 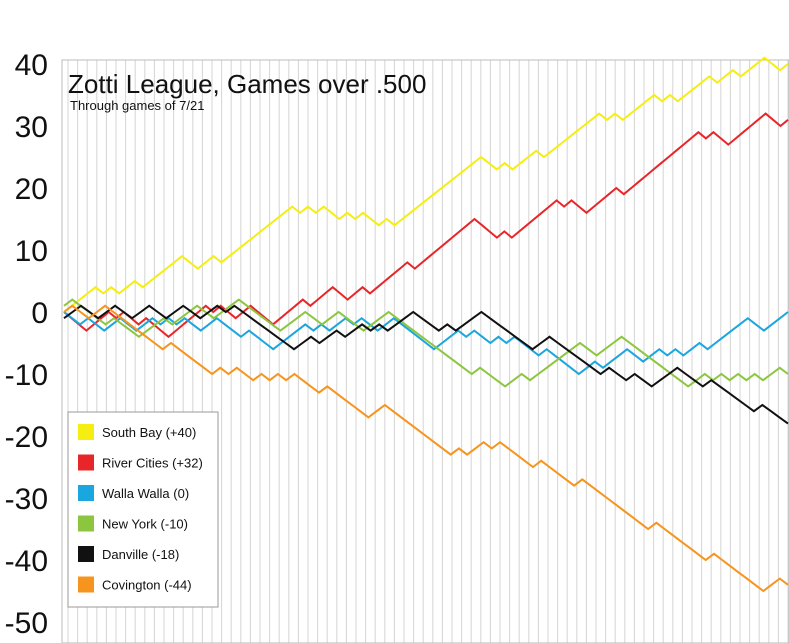 I want to click on y-axis: 40 30 20 10 0 -10 -20 -30 -40 -50, so click(x=26, y=344).